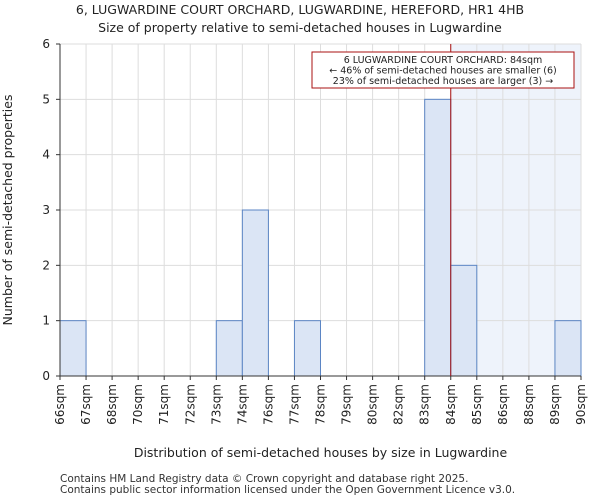 The image size is (600, 500). I want to click on bar-84sqm, so click(464, 320).